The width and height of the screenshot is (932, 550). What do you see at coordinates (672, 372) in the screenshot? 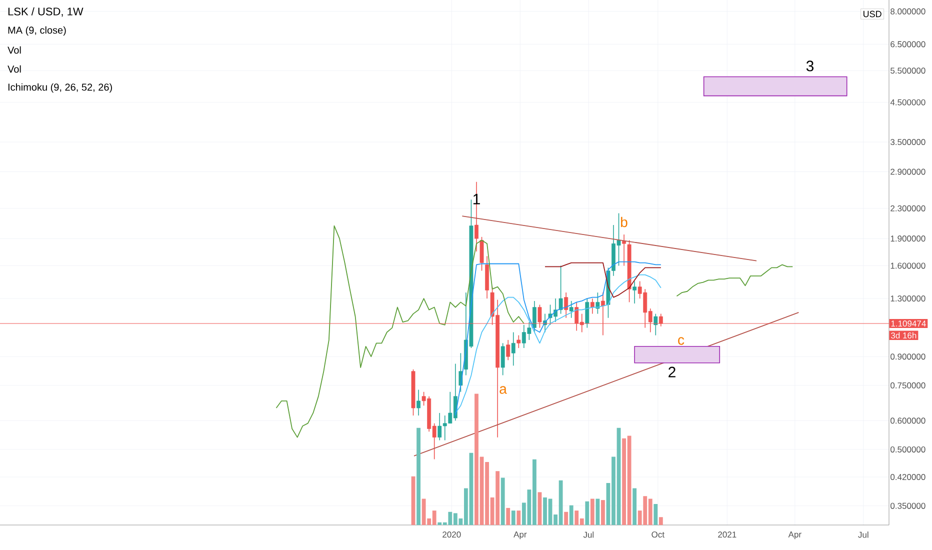
I see `annotation: 2` at bounding box center [672, 372].